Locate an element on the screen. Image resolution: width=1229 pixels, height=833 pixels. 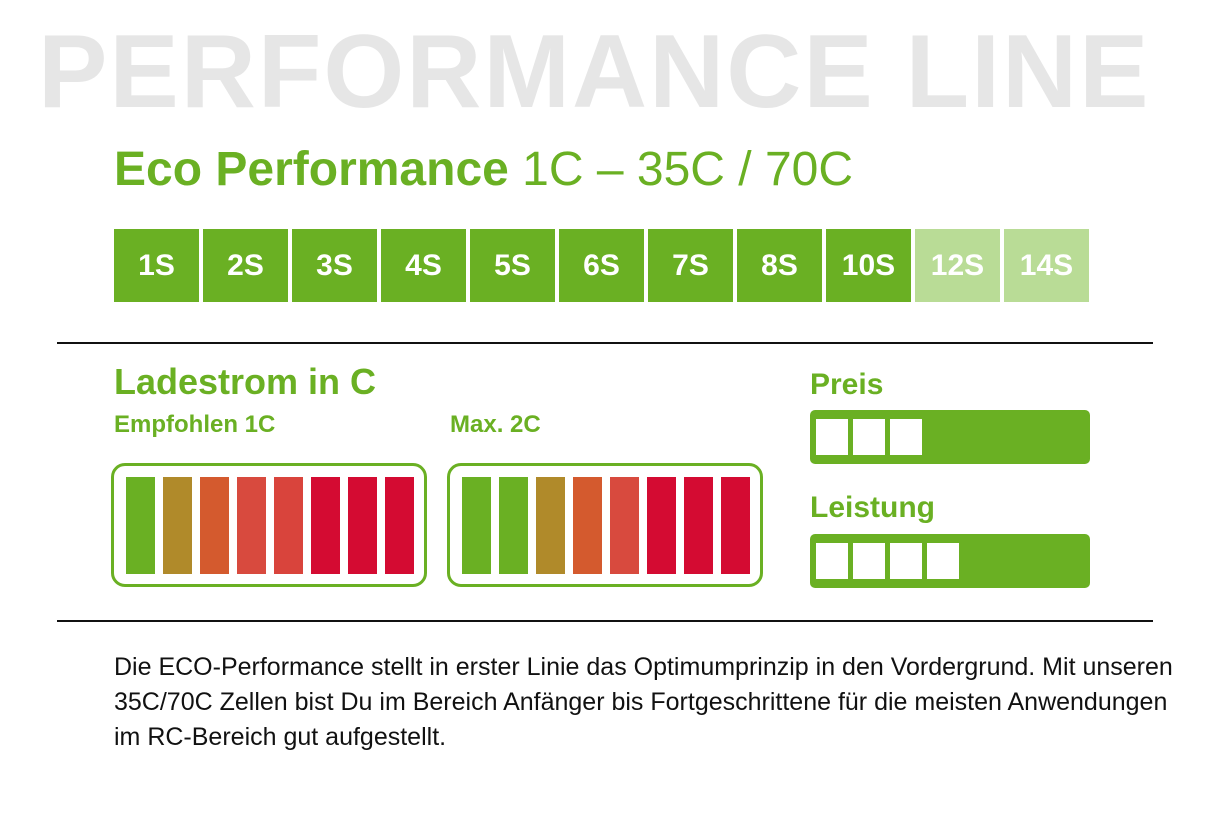
recommended-charge-meter is located at coordinates (269, 525).